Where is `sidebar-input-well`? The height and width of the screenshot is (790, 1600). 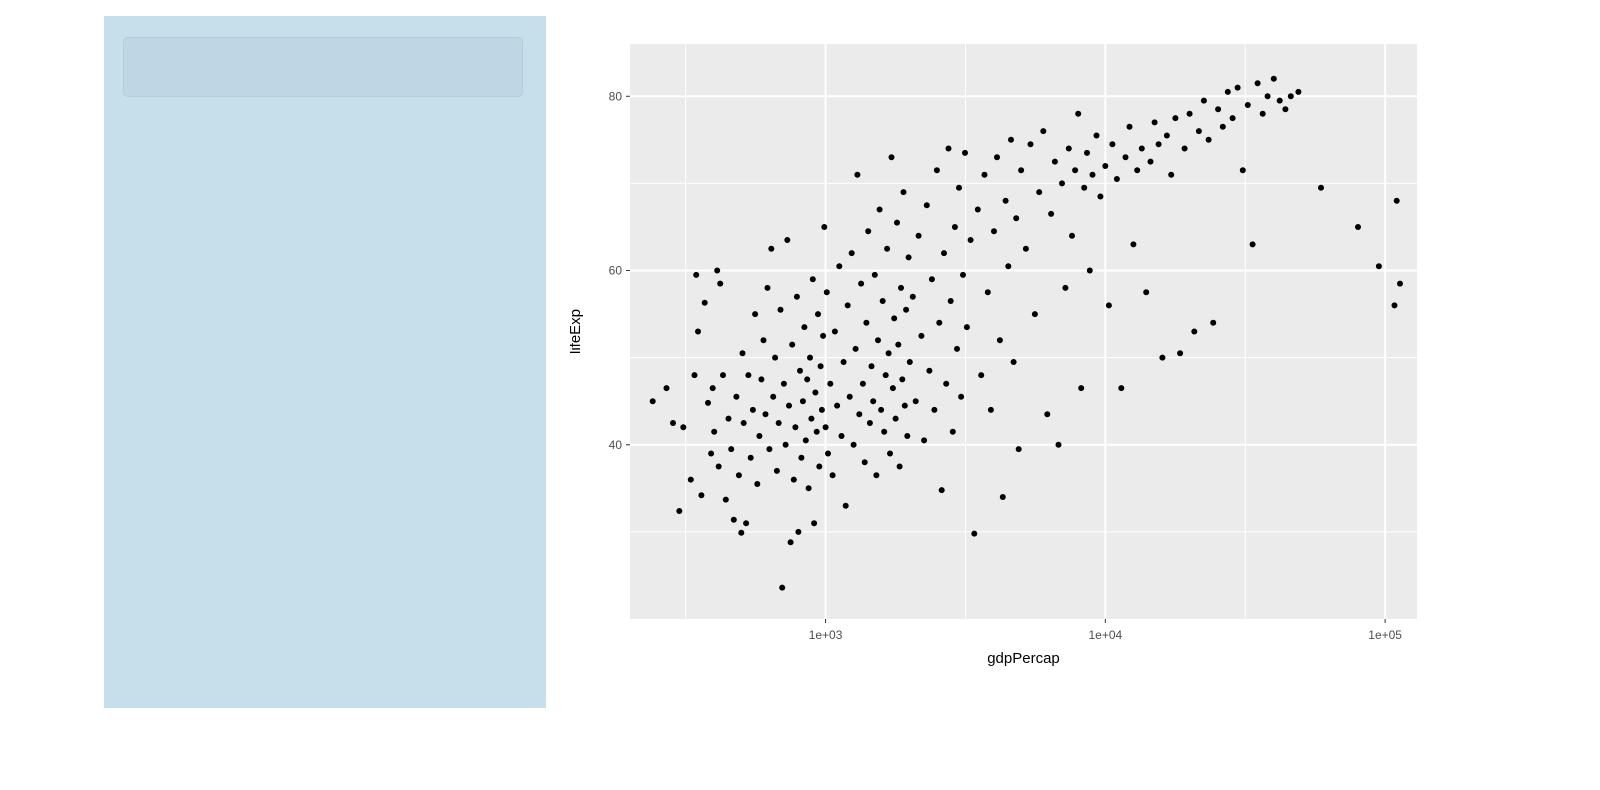
sidebar-input-well is located at coordinates (323, 67).